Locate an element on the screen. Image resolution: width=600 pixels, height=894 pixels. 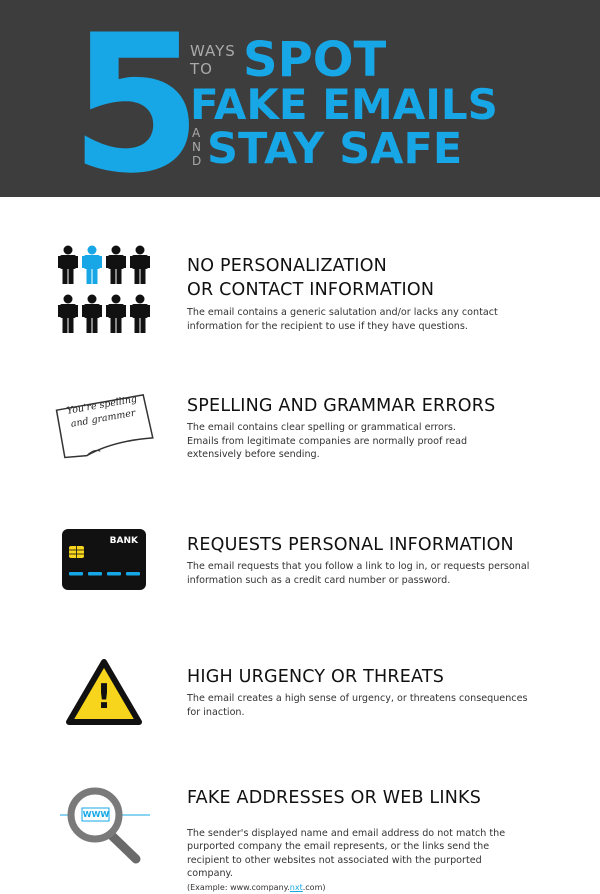
credit-card-icon: BANK is located at coordinates (104, 559).